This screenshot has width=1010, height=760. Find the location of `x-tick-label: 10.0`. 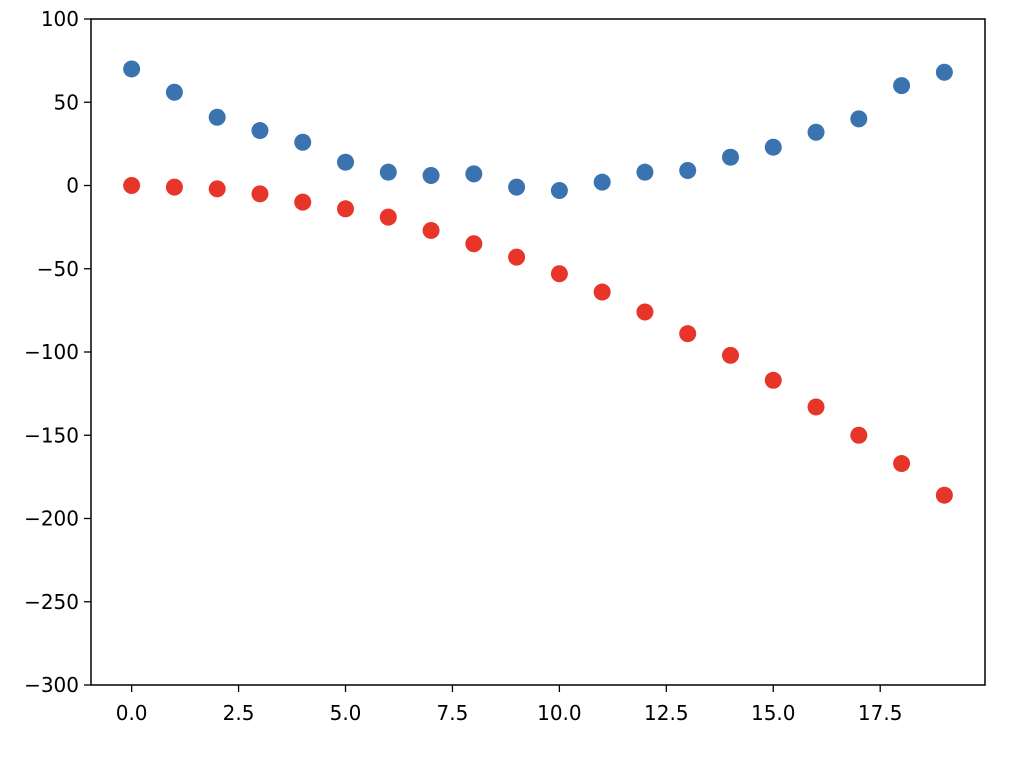

x-tick-label: 10.0 is located at coordinates (559, 713).